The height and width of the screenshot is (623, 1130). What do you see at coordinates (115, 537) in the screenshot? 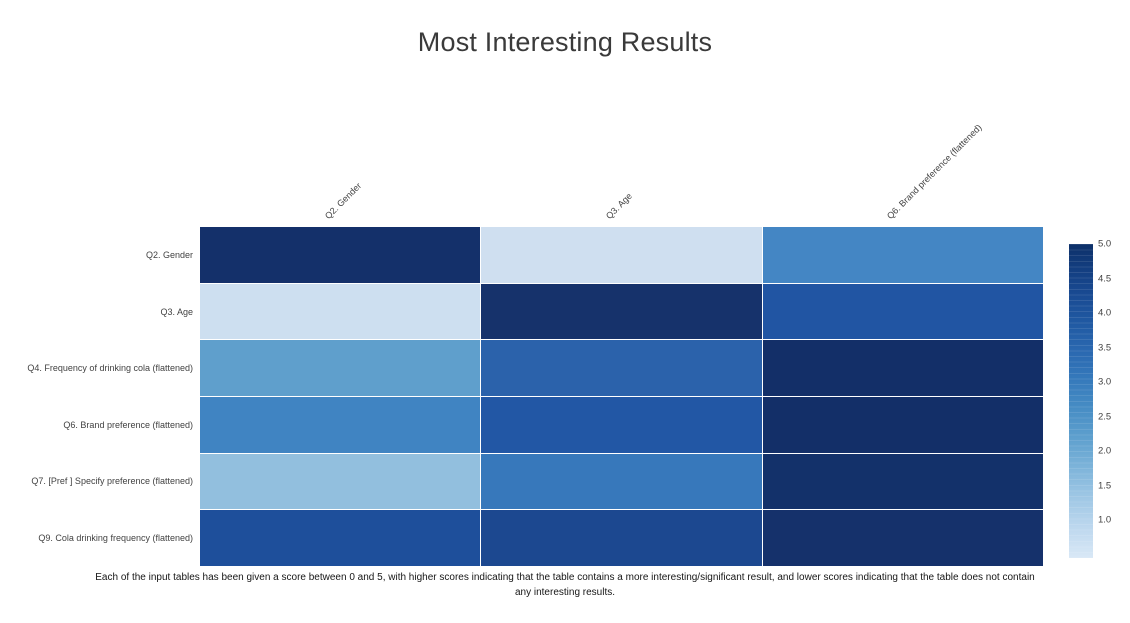
I see `row-label: Q9. Cola drinking frequency (flattened)` at bounding box center [115, 537].